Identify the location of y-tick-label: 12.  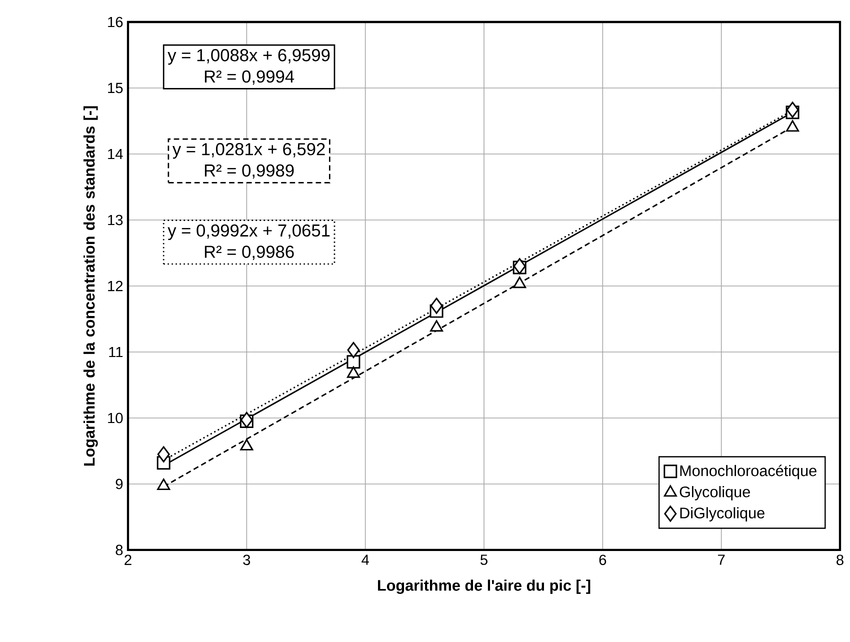
(115, 286).